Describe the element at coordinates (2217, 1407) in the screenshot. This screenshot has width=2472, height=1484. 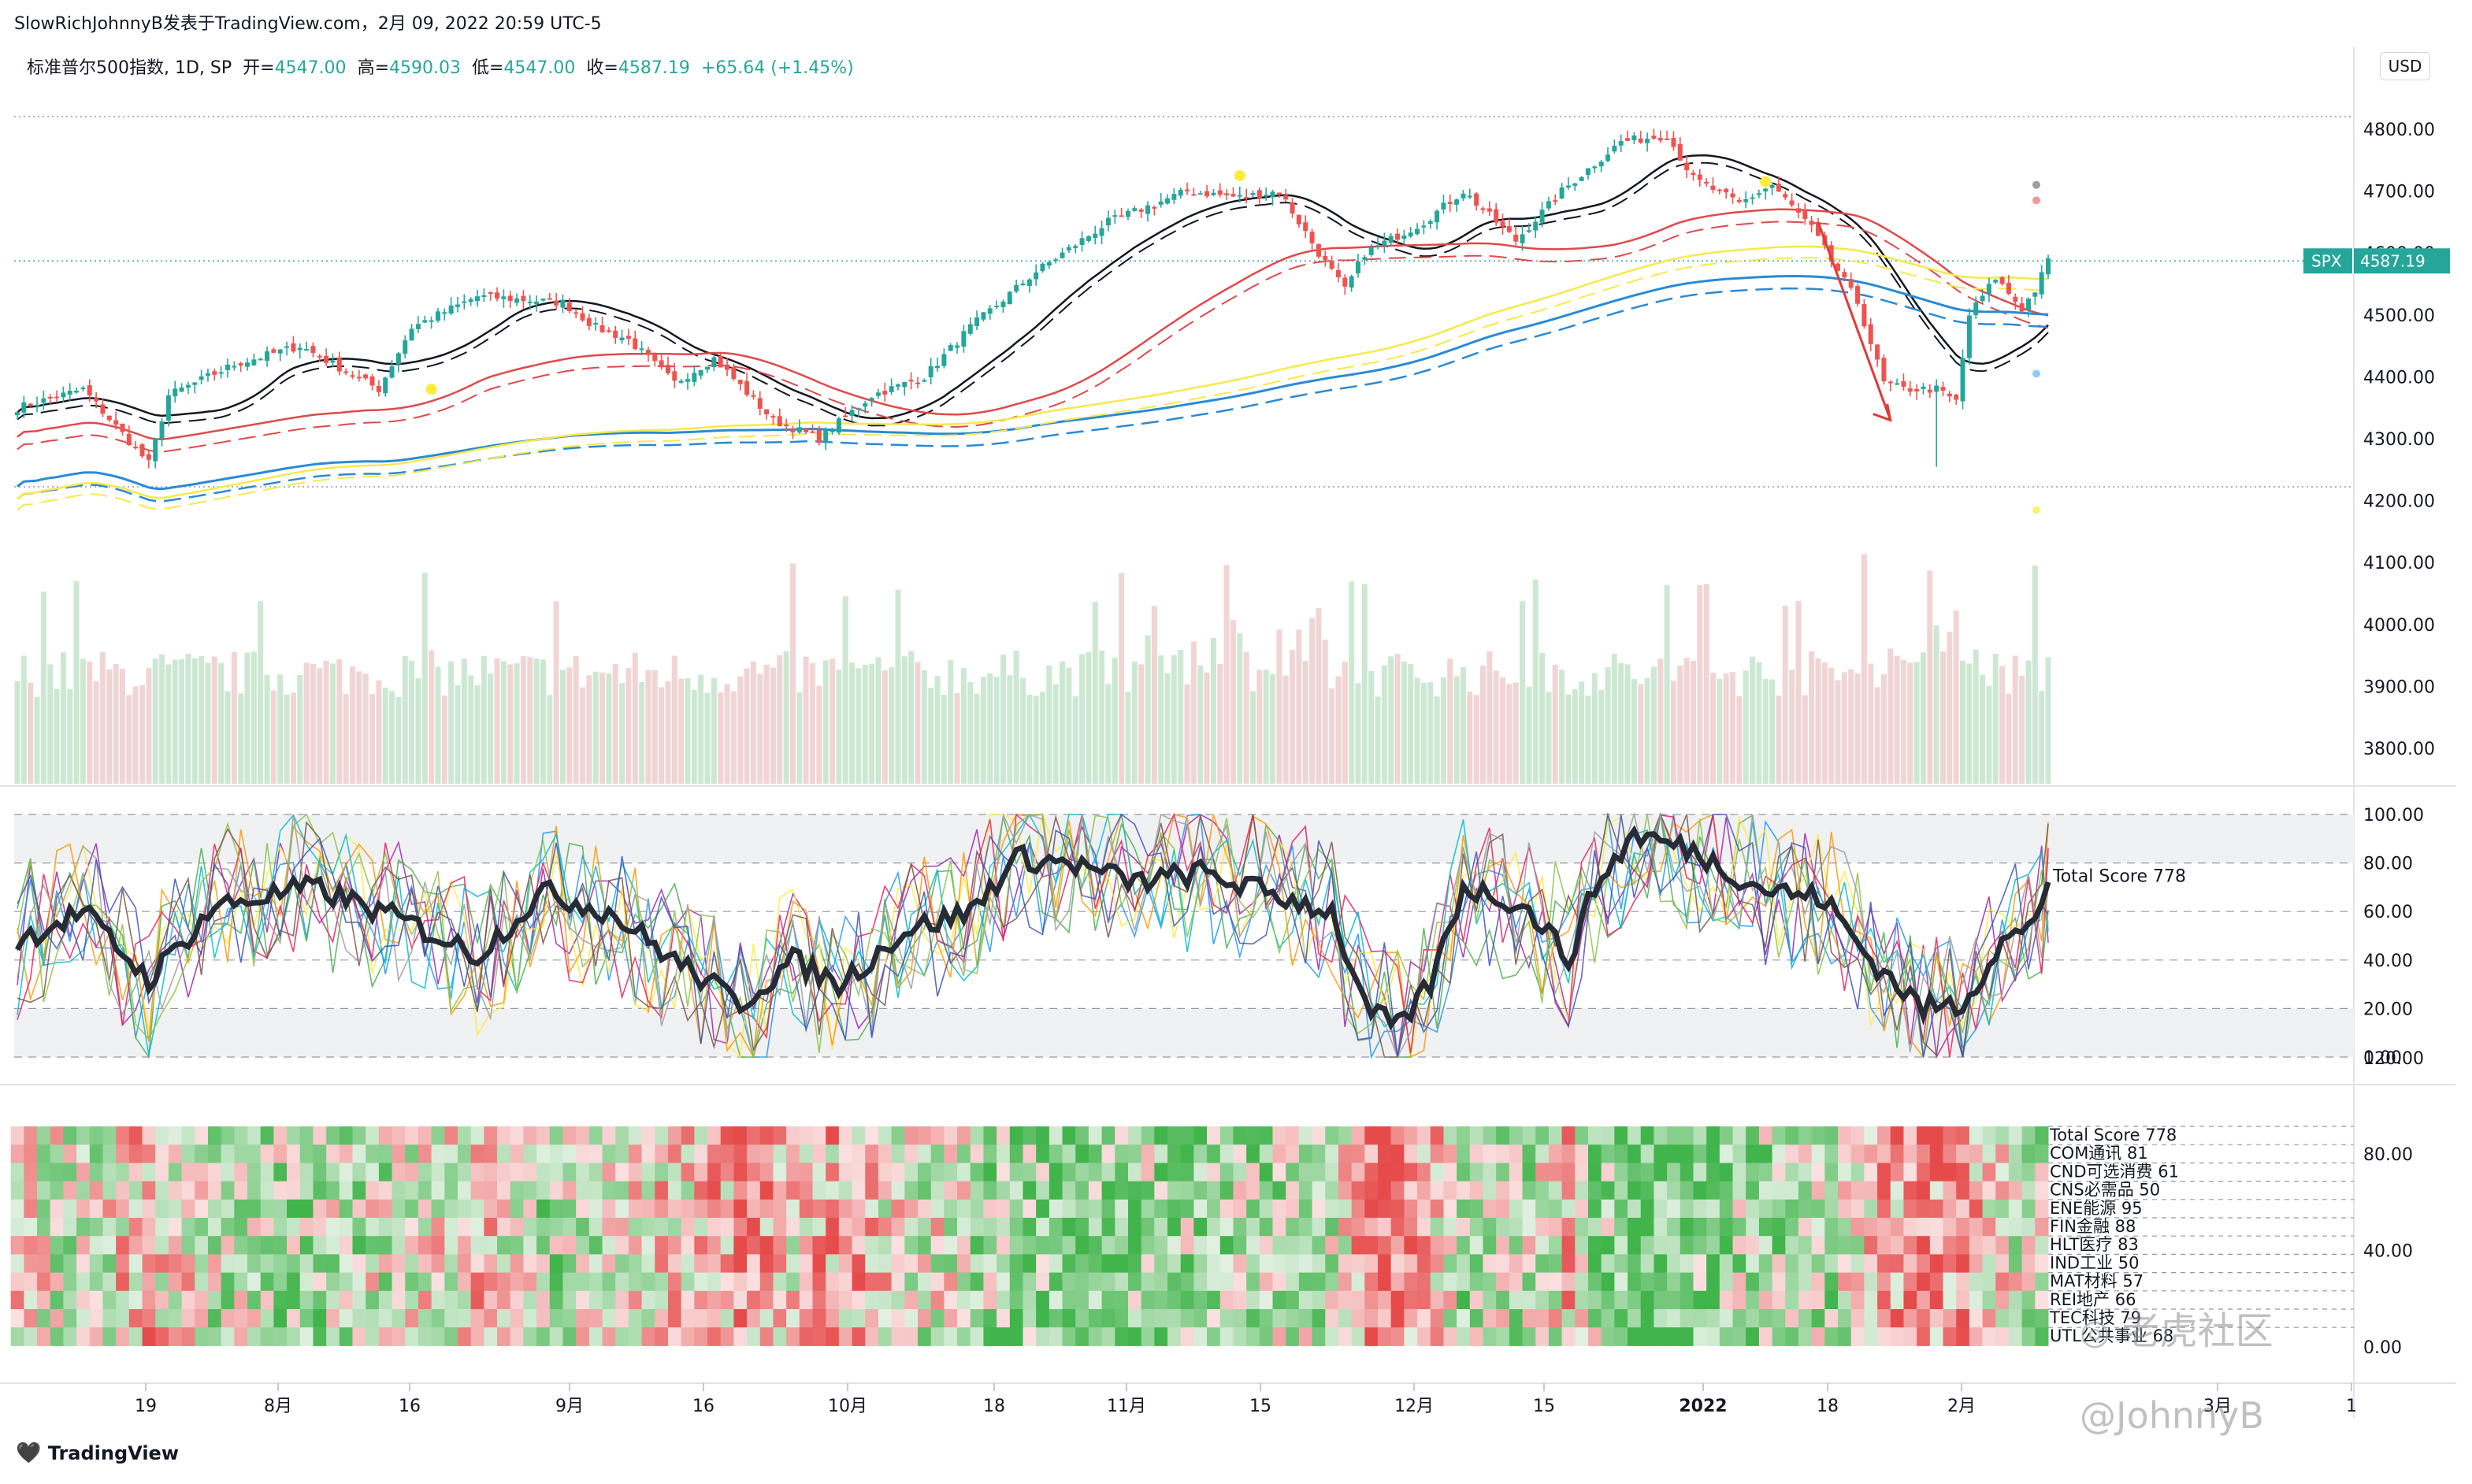
I see `x-tick-label: 3月` at that location.